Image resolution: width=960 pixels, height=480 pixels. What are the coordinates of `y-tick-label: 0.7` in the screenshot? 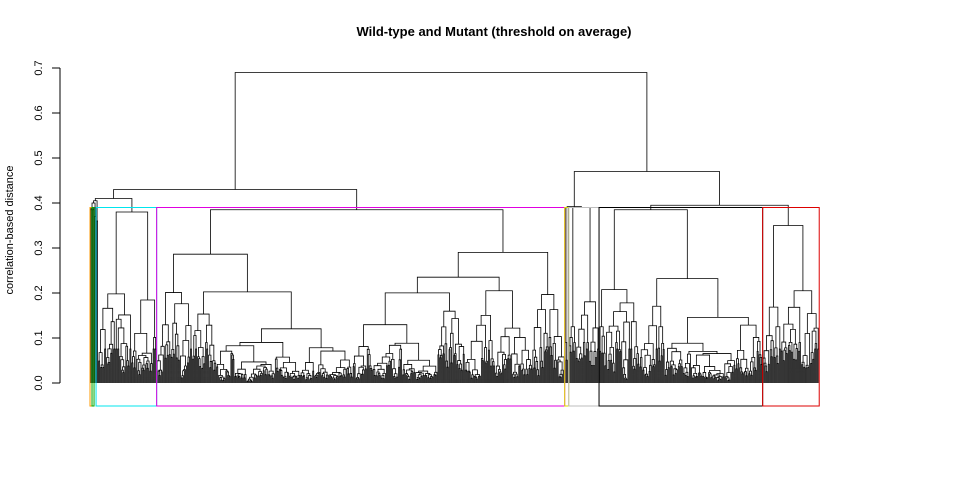 It's located at (39, 67).